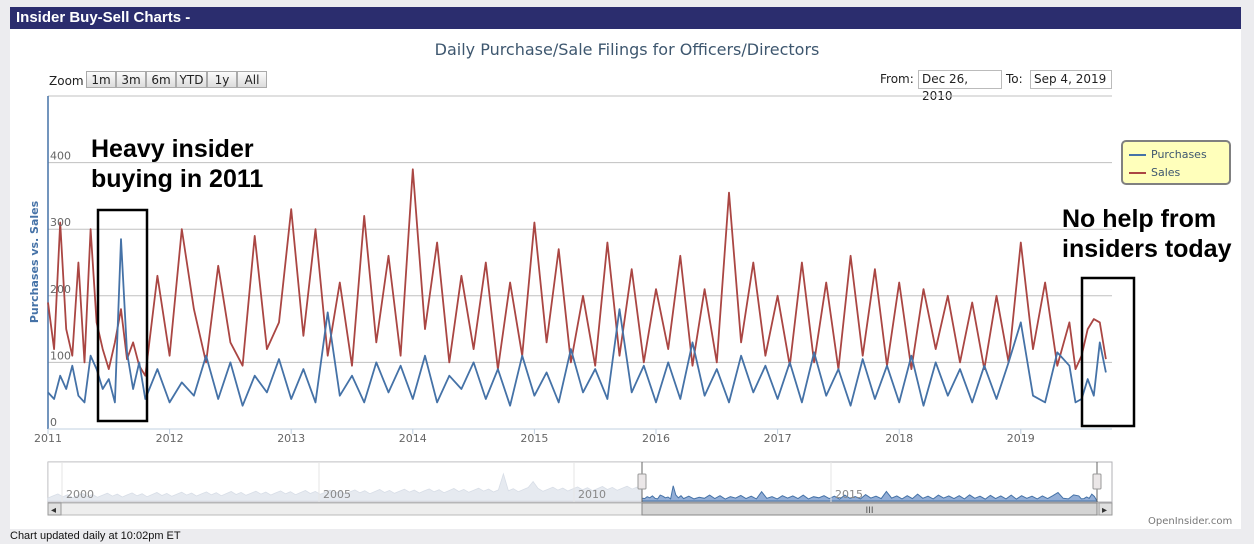  I want to click on zoom-ytd-button: YTD, so click(191, 79).